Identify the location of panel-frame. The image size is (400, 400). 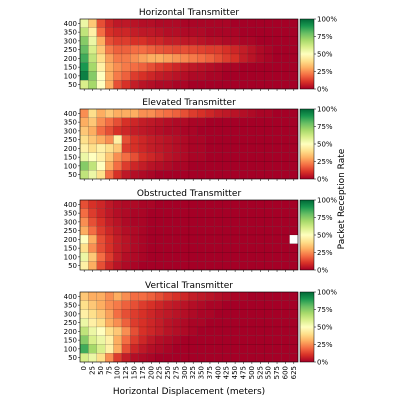
(189, 235).